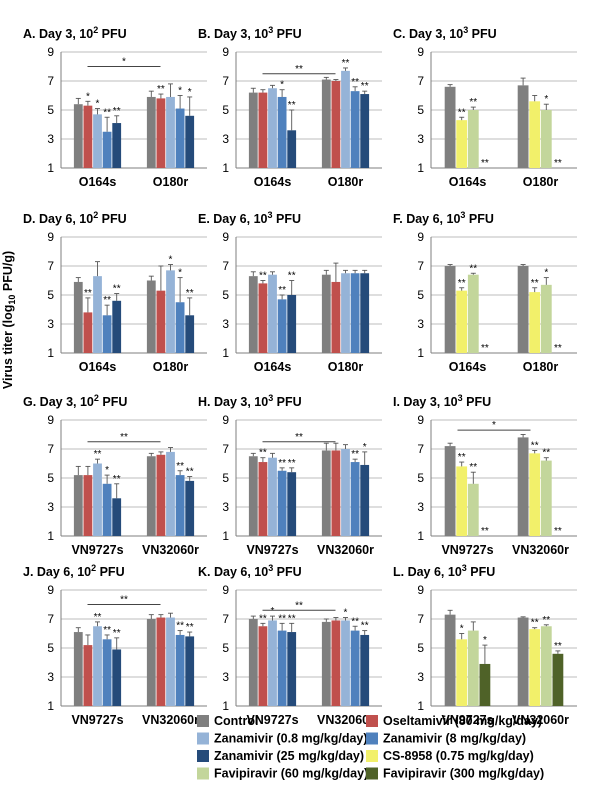 Image resolution: width=612 pixels, height=800 pixels. Describe the element at coordinates (445, 33) in the screenshot. I see `panel-title: C. Day 3, 103 PFU` at that location.